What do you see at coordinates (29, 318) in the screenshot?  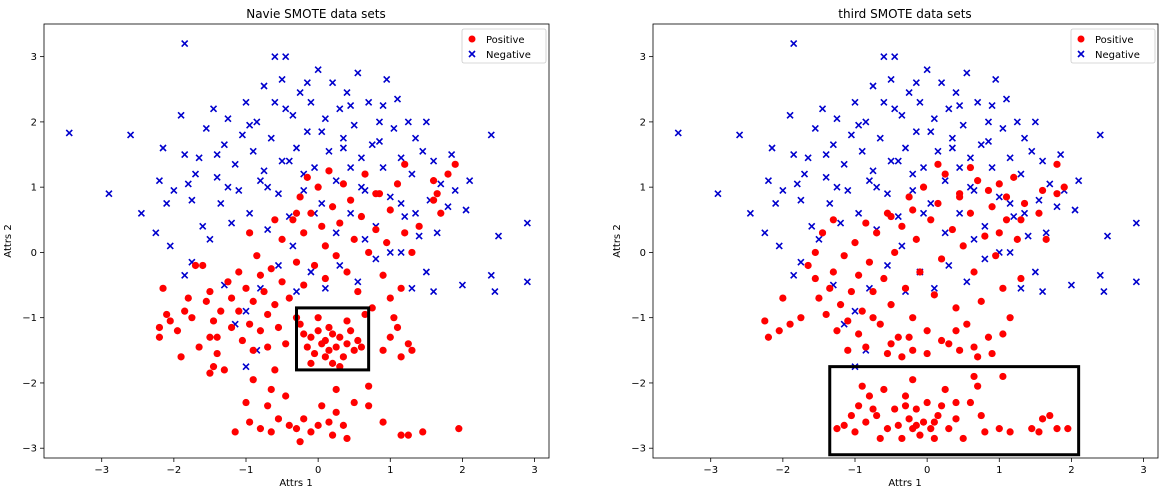 I see `left-y-tick-label: −1` at bounding box center [29, 318].